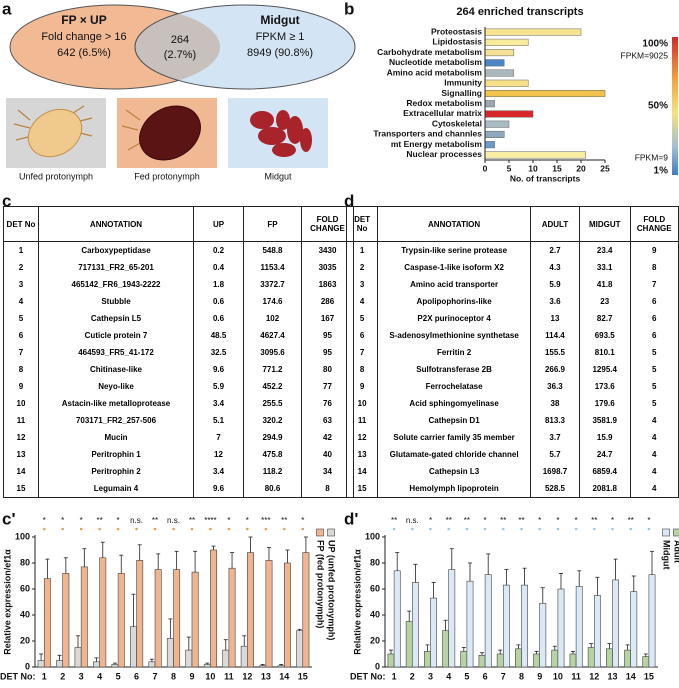  I want to click on panel-label: d', so click(351, 518).